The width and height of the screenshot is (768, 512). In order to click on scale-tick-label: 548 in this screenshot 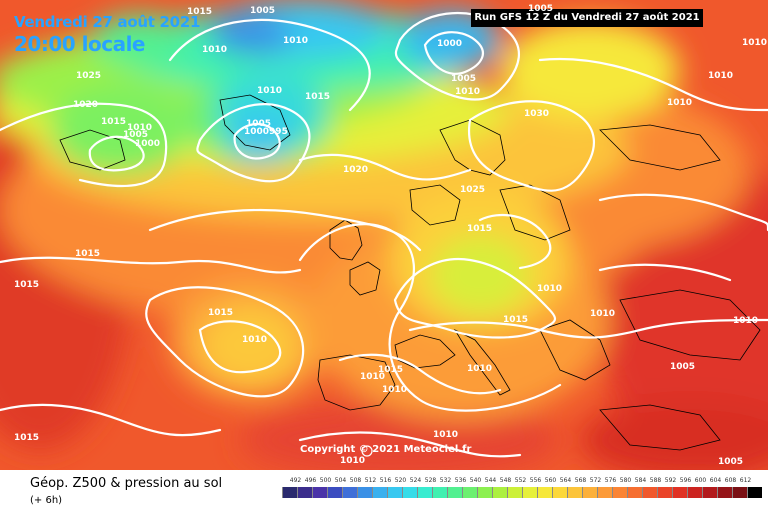, I will do `click(505, 480)`.